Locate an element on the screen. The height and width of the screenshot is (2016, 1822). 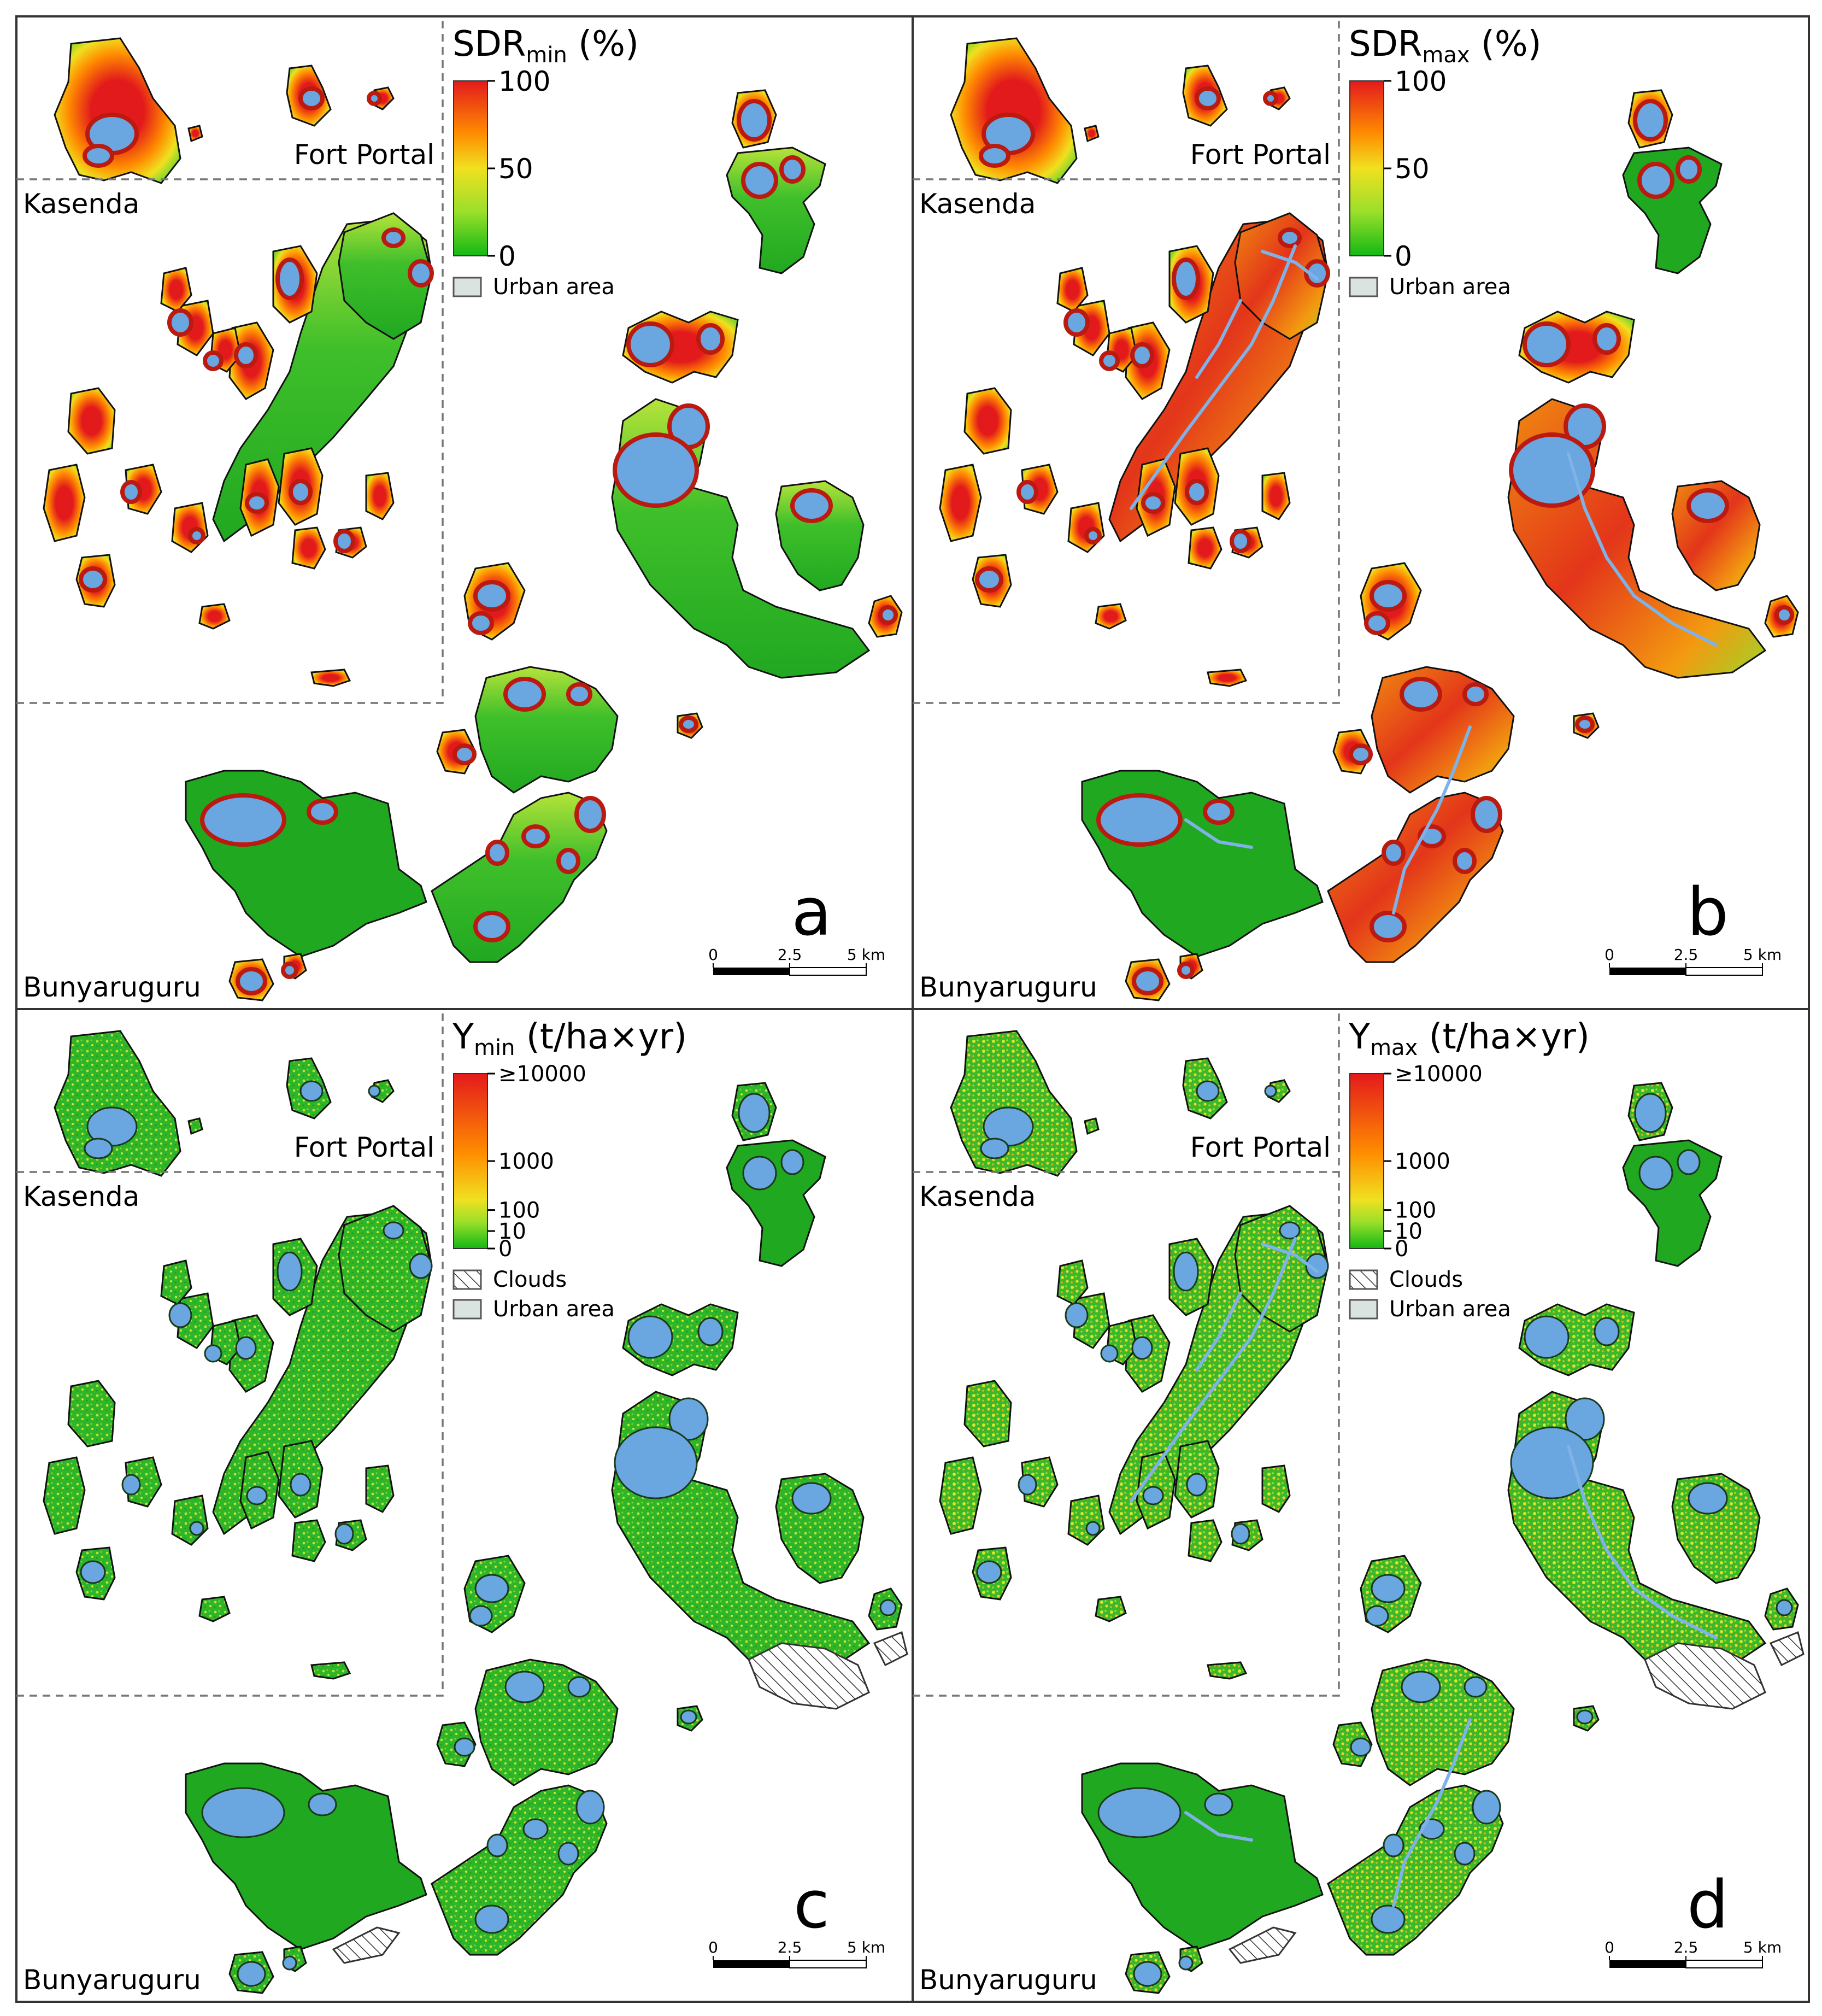
colorbar-tick-label: 1000 is located at coordinates (526, 1161).